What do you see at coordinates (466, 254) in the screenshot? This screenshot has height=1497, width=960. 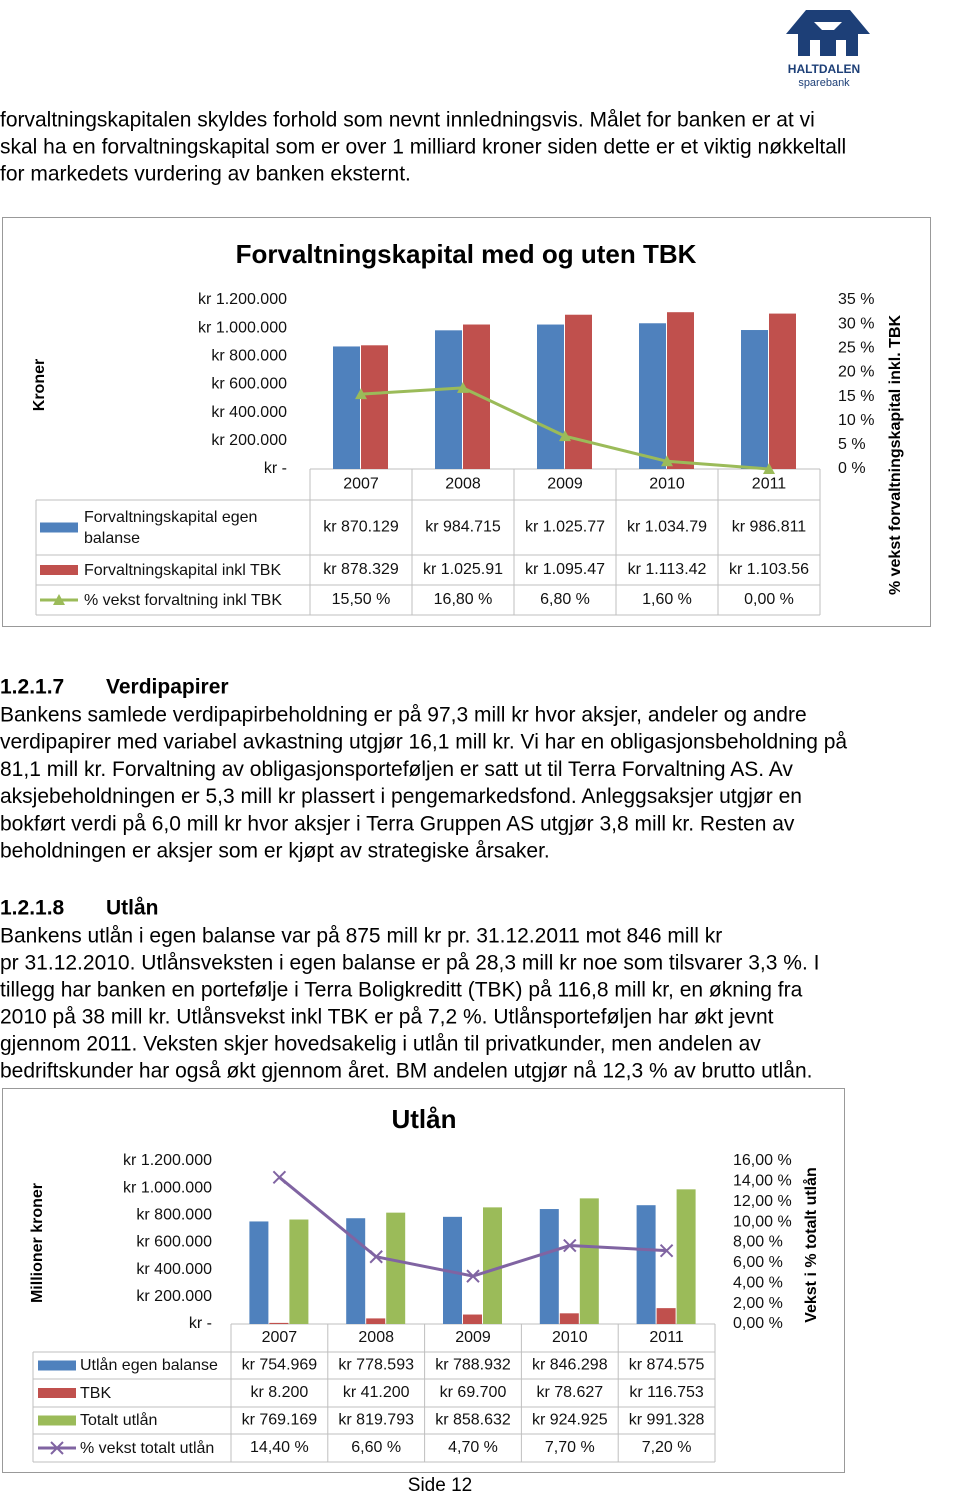 I see `chart-title: Forvaltningskapital med og uten TBK` at bounding box center [466, 254].